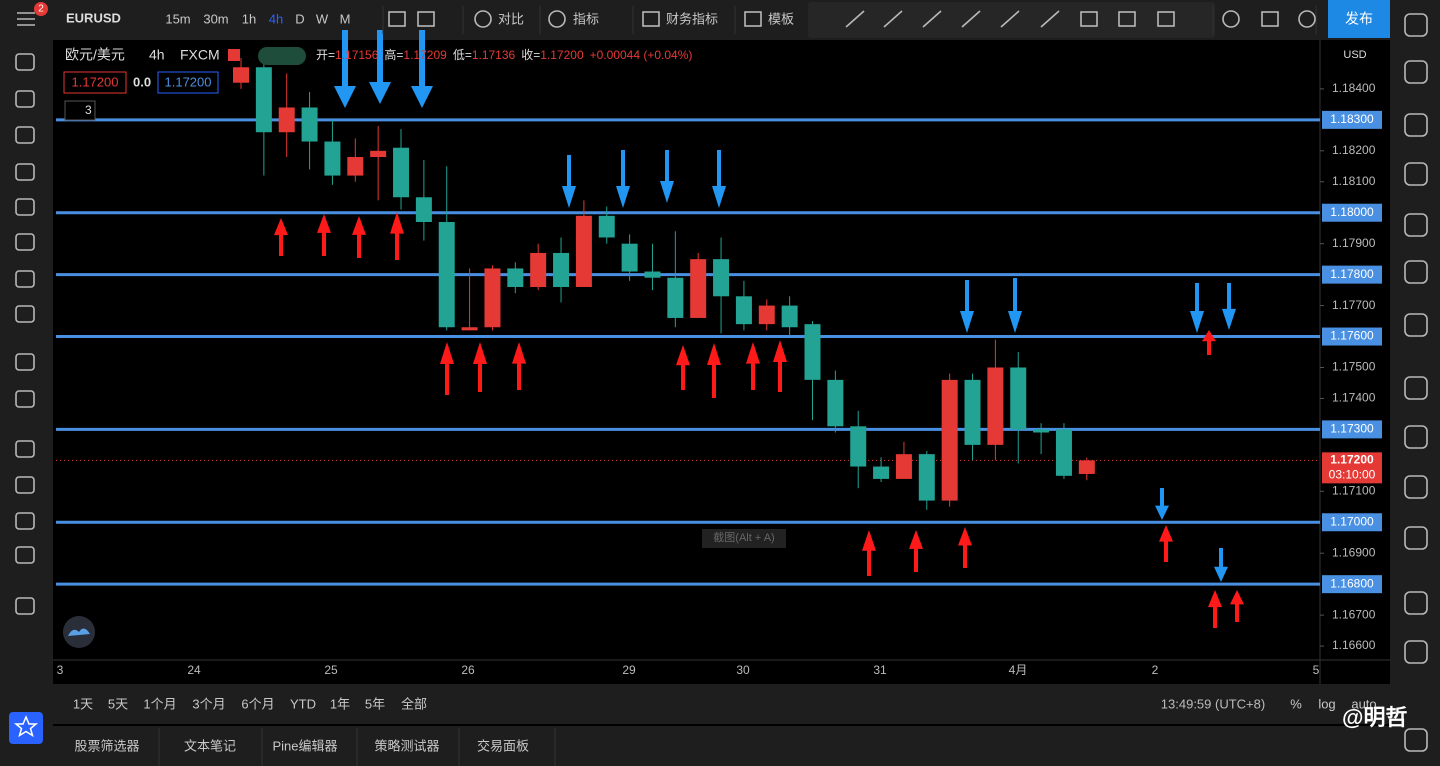 The width and height of the screenshot is (1440, 766). Describe the element at coordinates (1363, 703) in the screenshot. I see `auto-toggle: auto` at that location.